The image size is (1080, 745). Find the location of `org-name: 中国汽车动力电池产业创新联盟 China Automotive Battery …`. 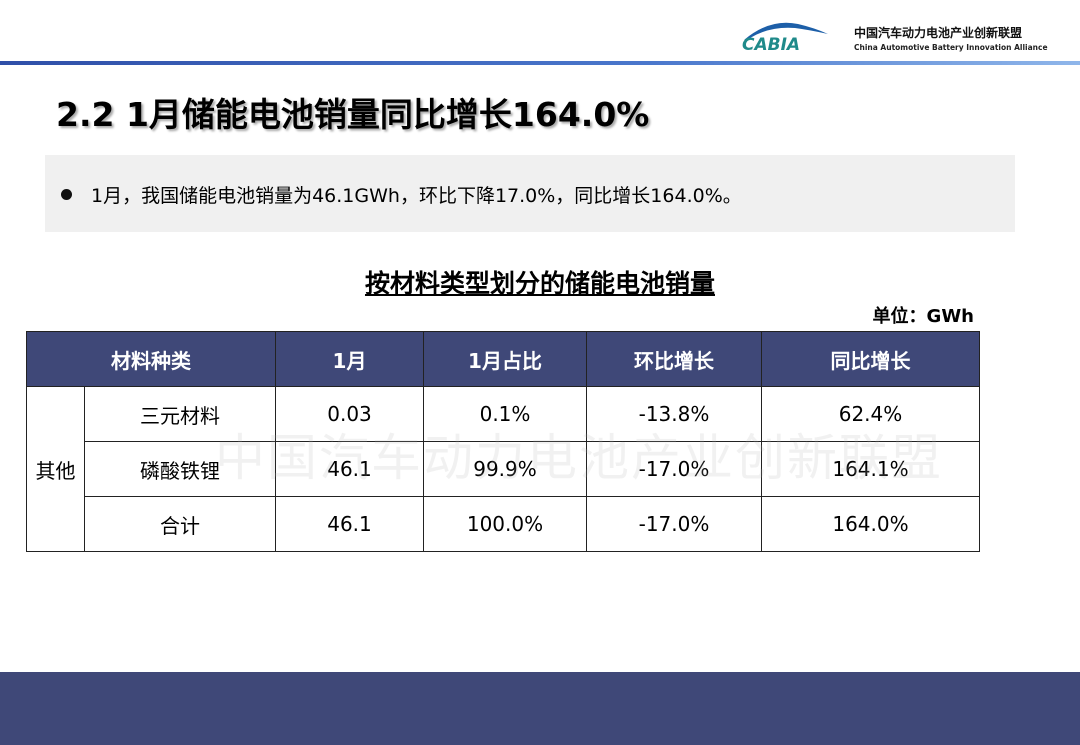

org-name: 中国汽车动力电池产业创新联盟 China Automotive Battery … is located at coordinates (951, 38).